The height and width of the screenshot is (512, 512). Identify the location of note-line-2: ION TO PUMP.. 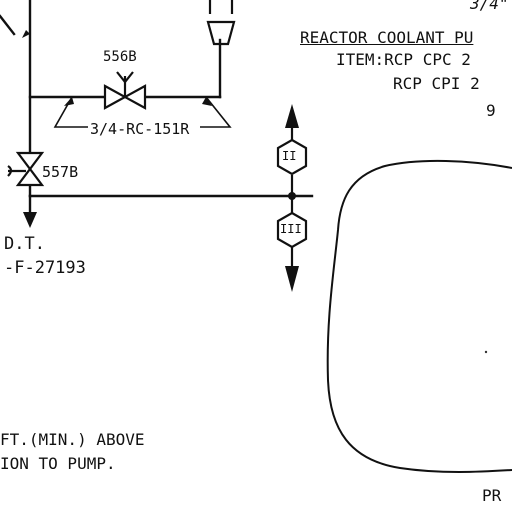
(58, 463).